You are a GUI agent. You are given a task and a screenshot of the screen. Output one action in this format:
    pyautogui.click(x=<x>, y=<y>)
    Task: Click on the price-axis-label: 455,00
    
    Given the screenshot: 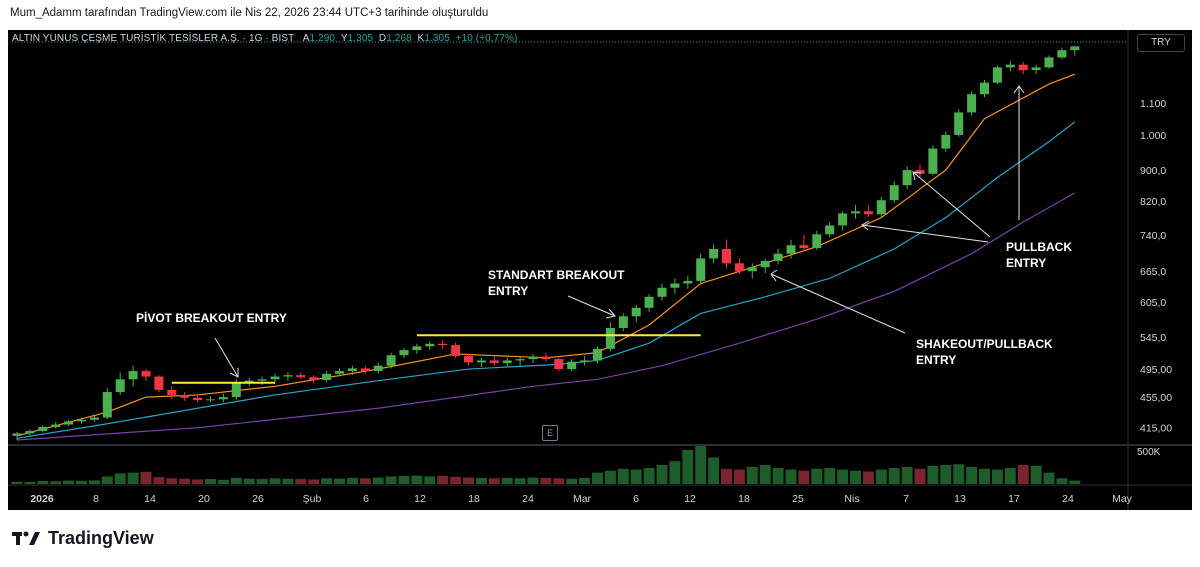 What is the action you would take?
    pyautogui.click(x=1156, y=398)
    